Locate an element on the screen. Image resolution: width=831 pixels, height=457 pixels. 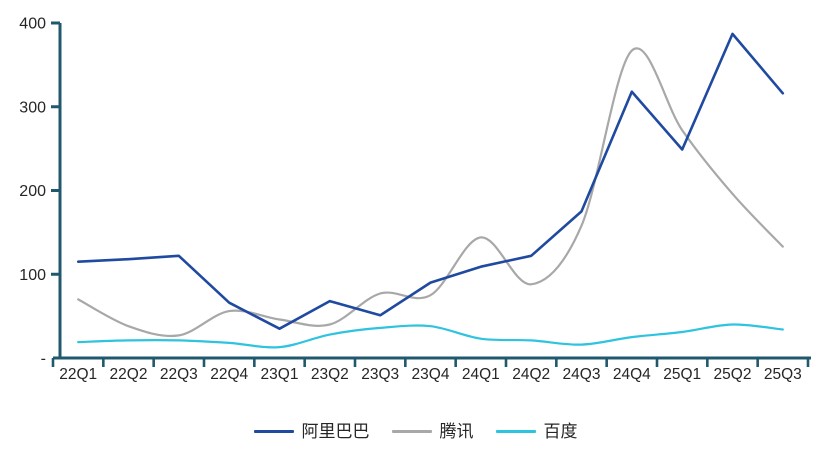
x-axis-label: 22Q4 is located at coordinates (229, 374).